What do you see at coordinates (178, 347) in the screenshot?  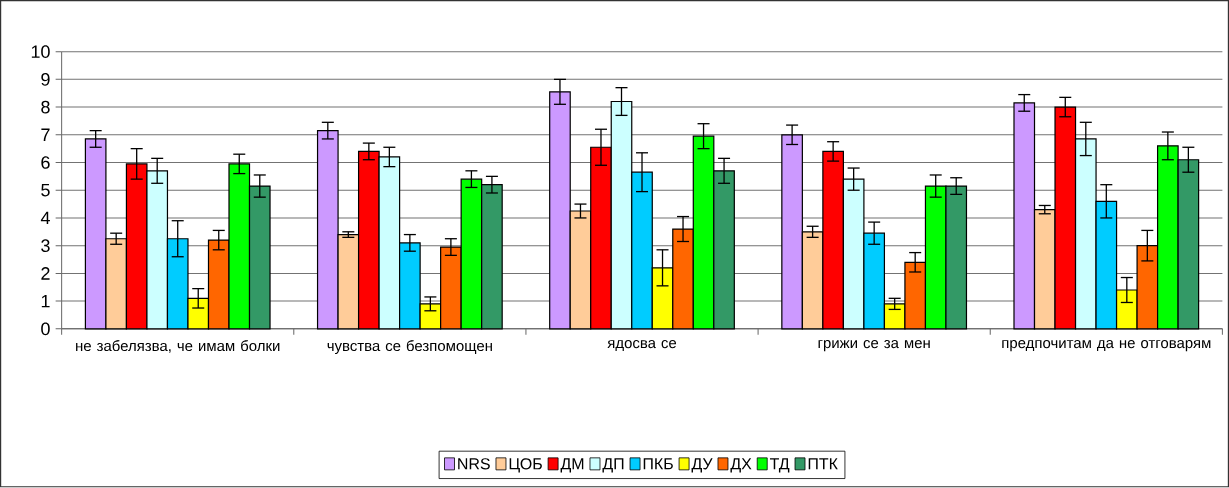 I see `x-tick-label: не забелязва, че имам болки` at bounding box center [178, 347].